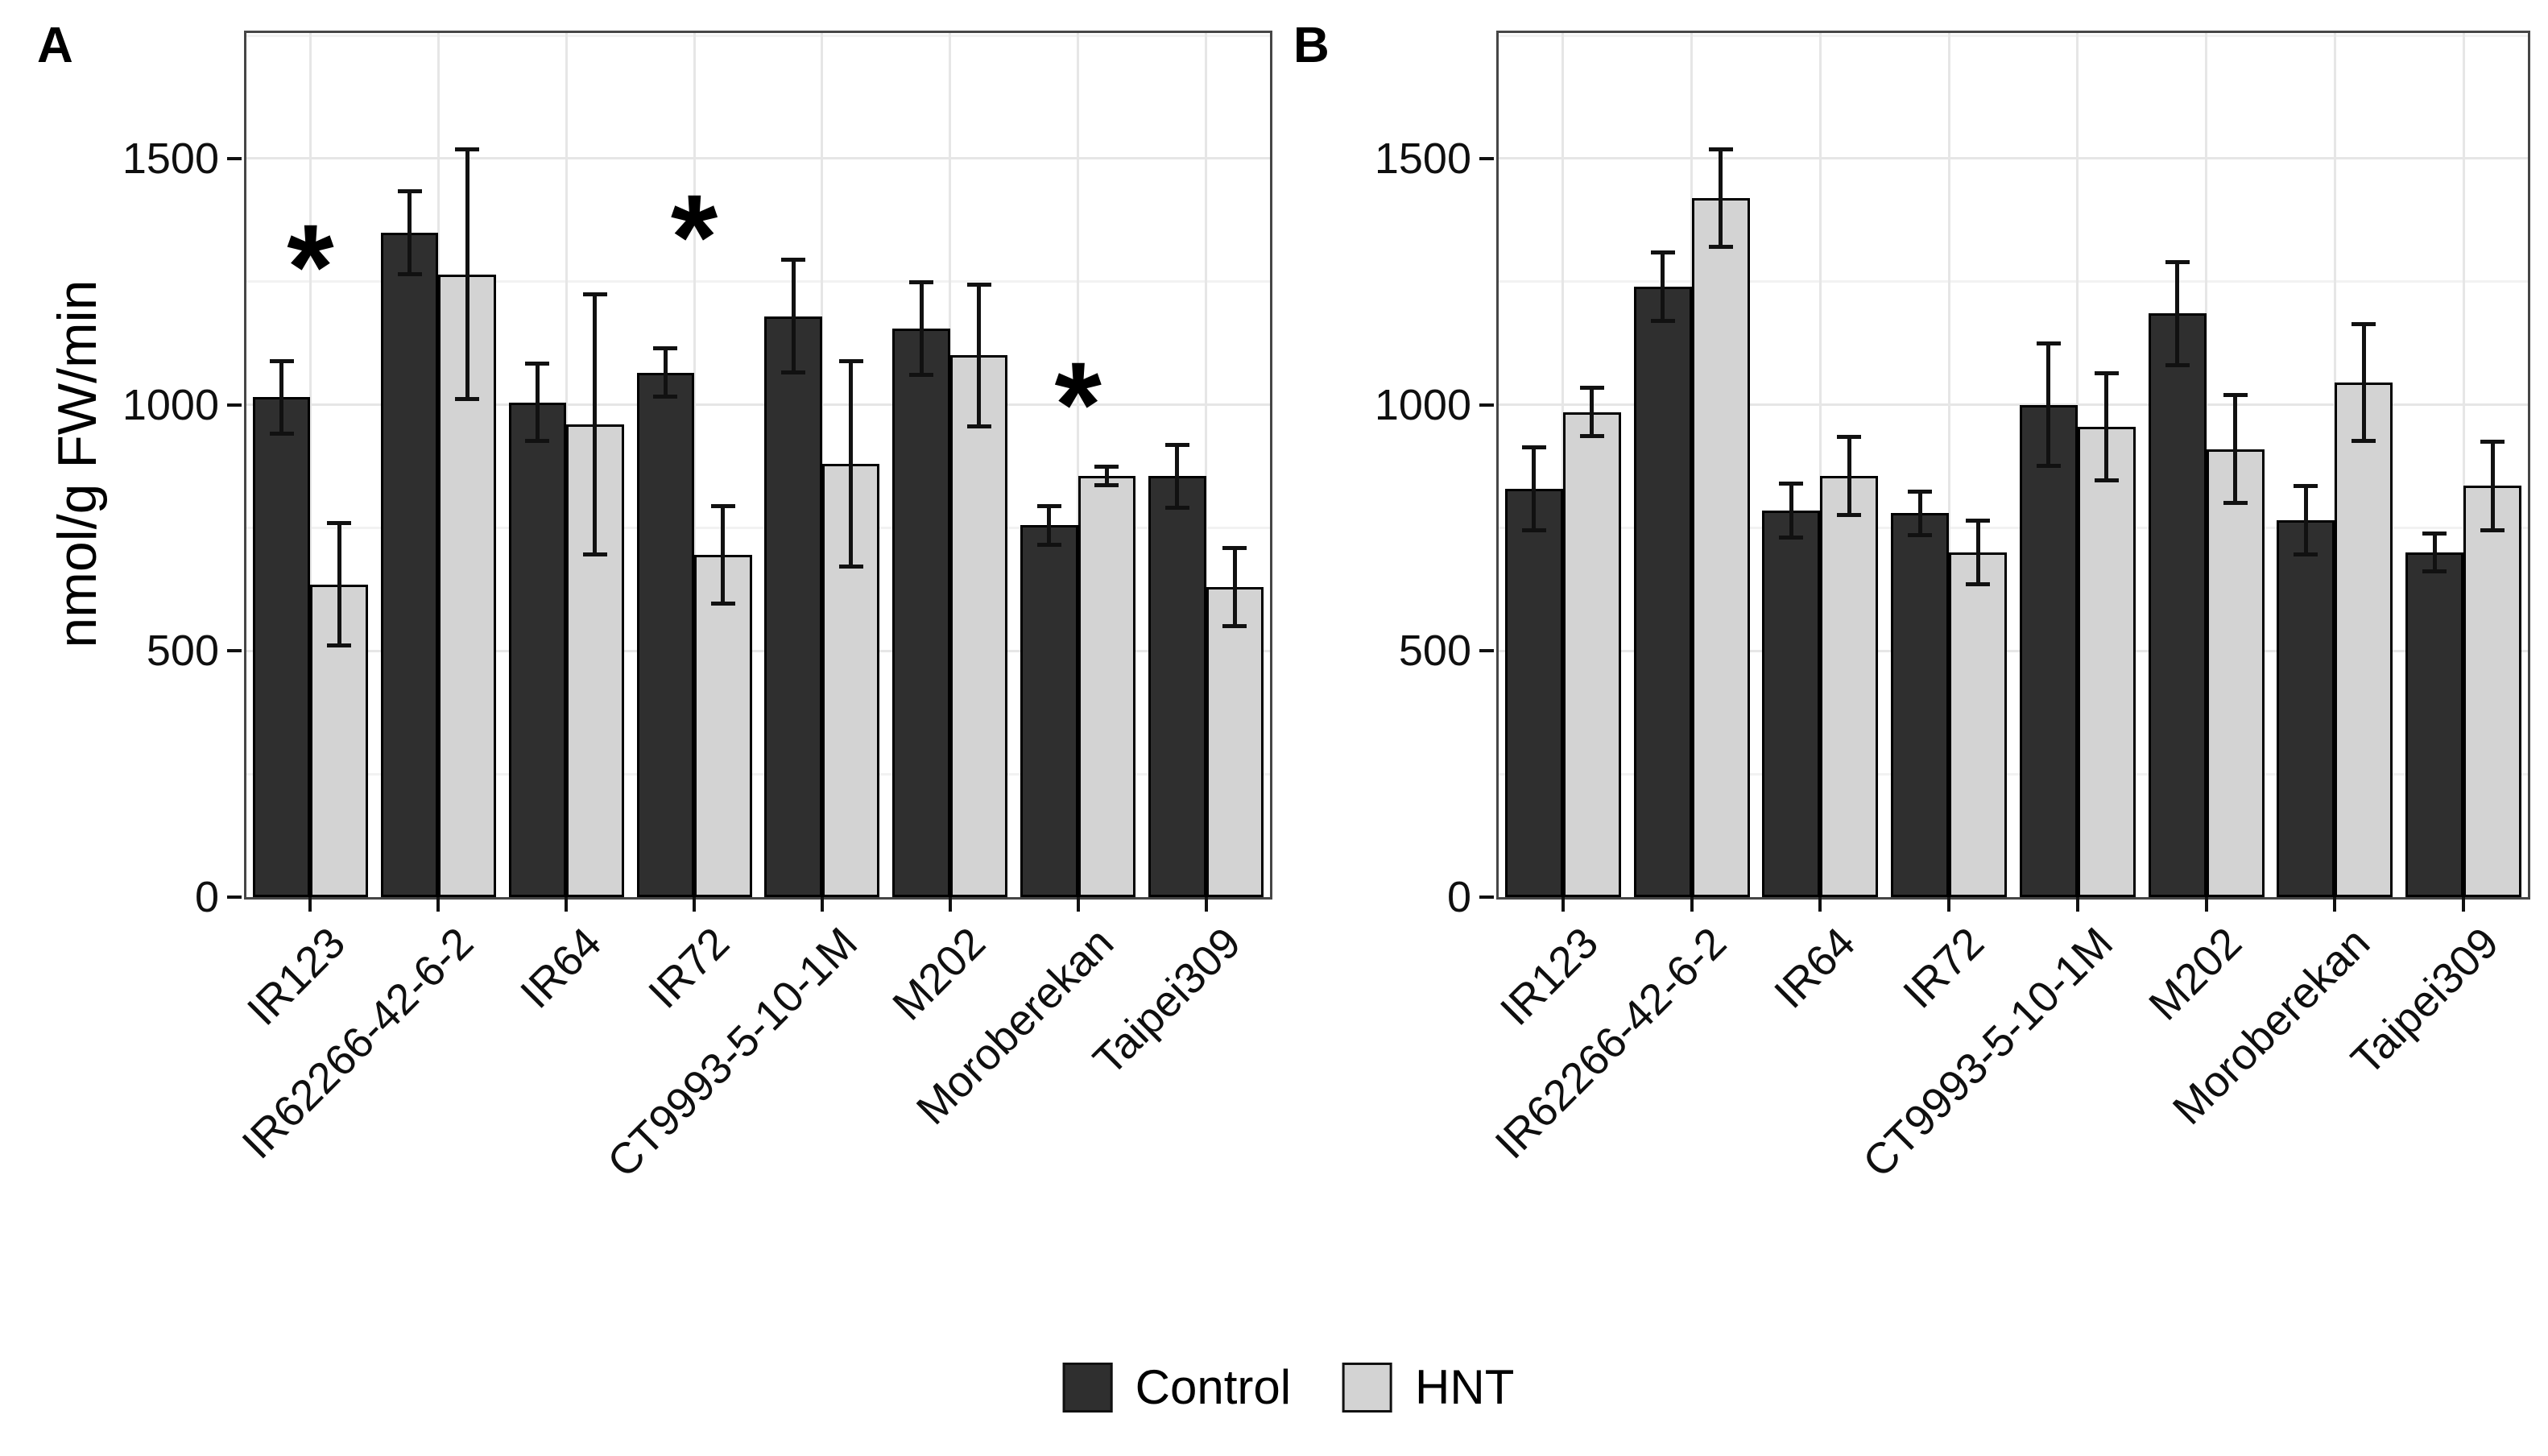 This screenshot has width=2548, height=1456. I want to click on bar-control-ir72, so click(665, 635).